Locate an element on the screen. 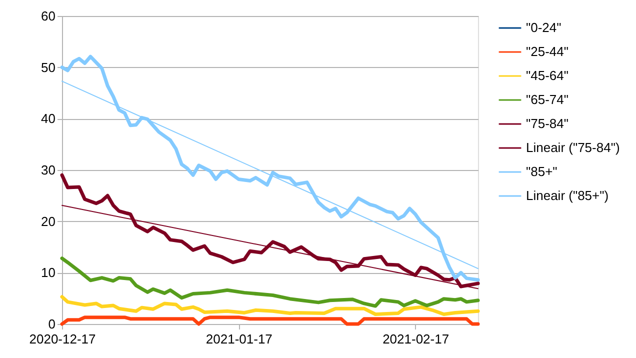 The image size is (636, 358). y-tick-label: 20 is located at coordinates (48, 221).